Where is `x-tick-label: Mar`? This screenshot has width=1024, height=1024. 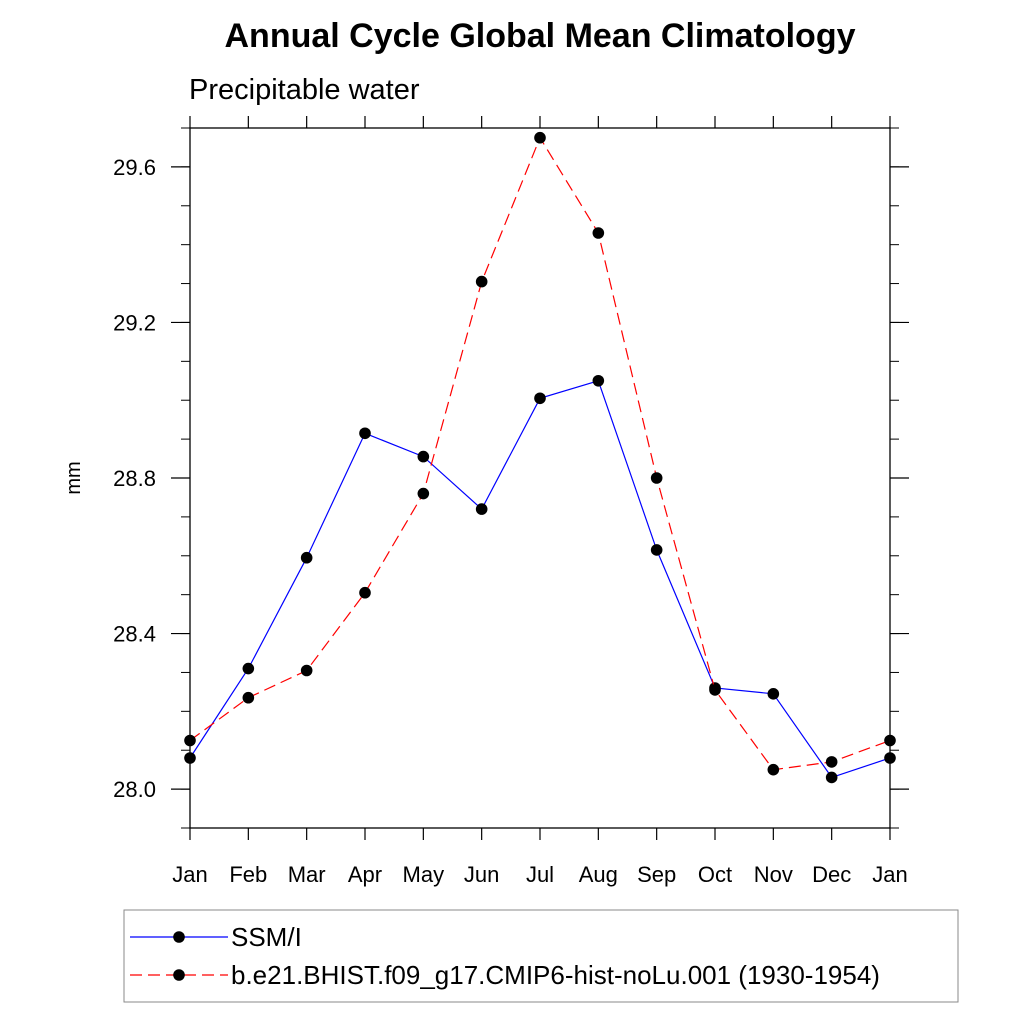
x-tick-label: Mar is located at coordinates (307, 874).